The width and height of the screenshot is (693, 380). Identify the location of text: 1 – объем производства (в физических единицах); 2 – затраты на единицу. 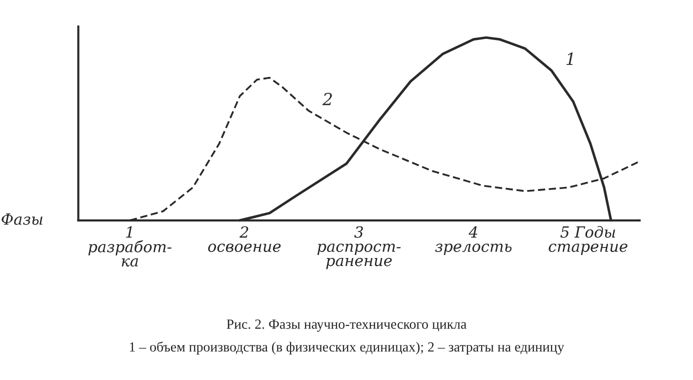
(347, 348).